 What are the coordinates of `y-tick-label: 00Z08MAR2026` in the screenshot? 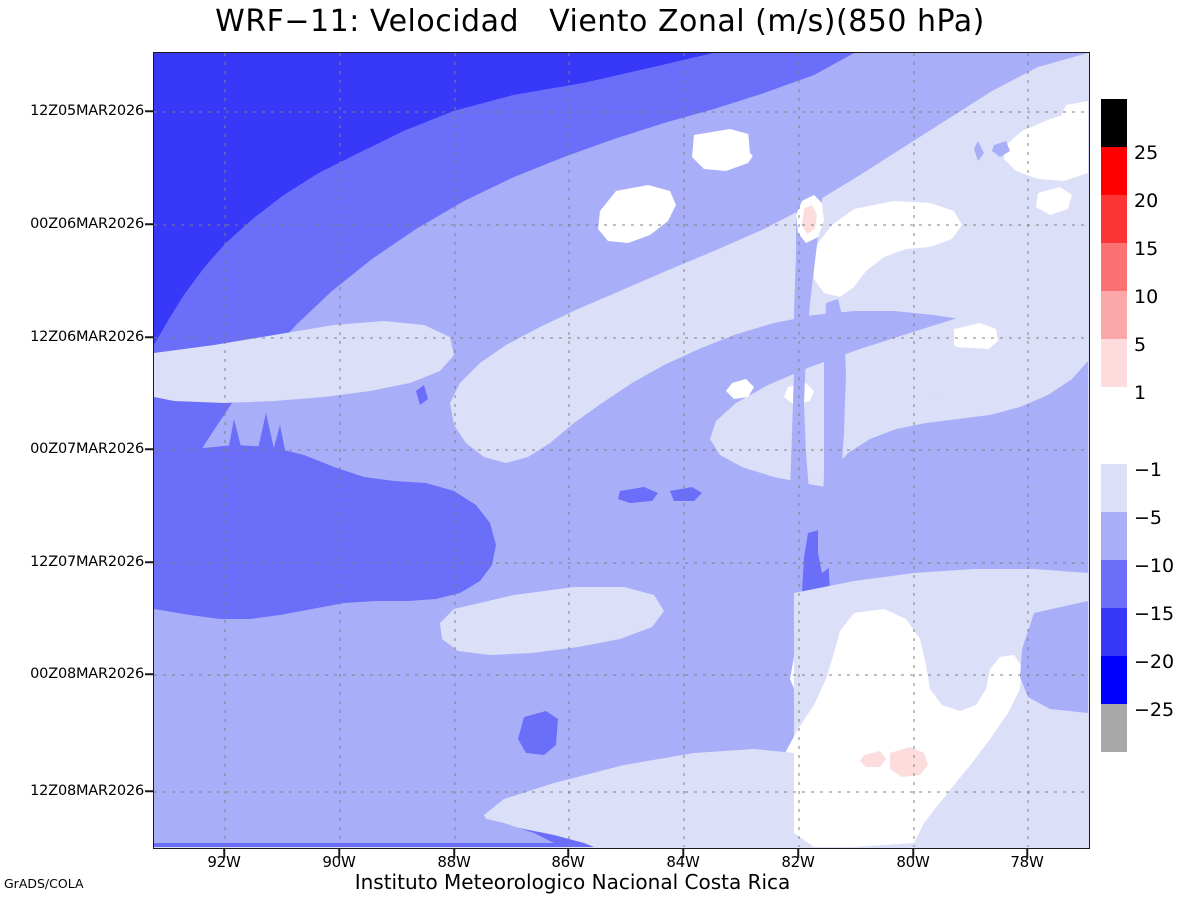 It's located at (87, 674).